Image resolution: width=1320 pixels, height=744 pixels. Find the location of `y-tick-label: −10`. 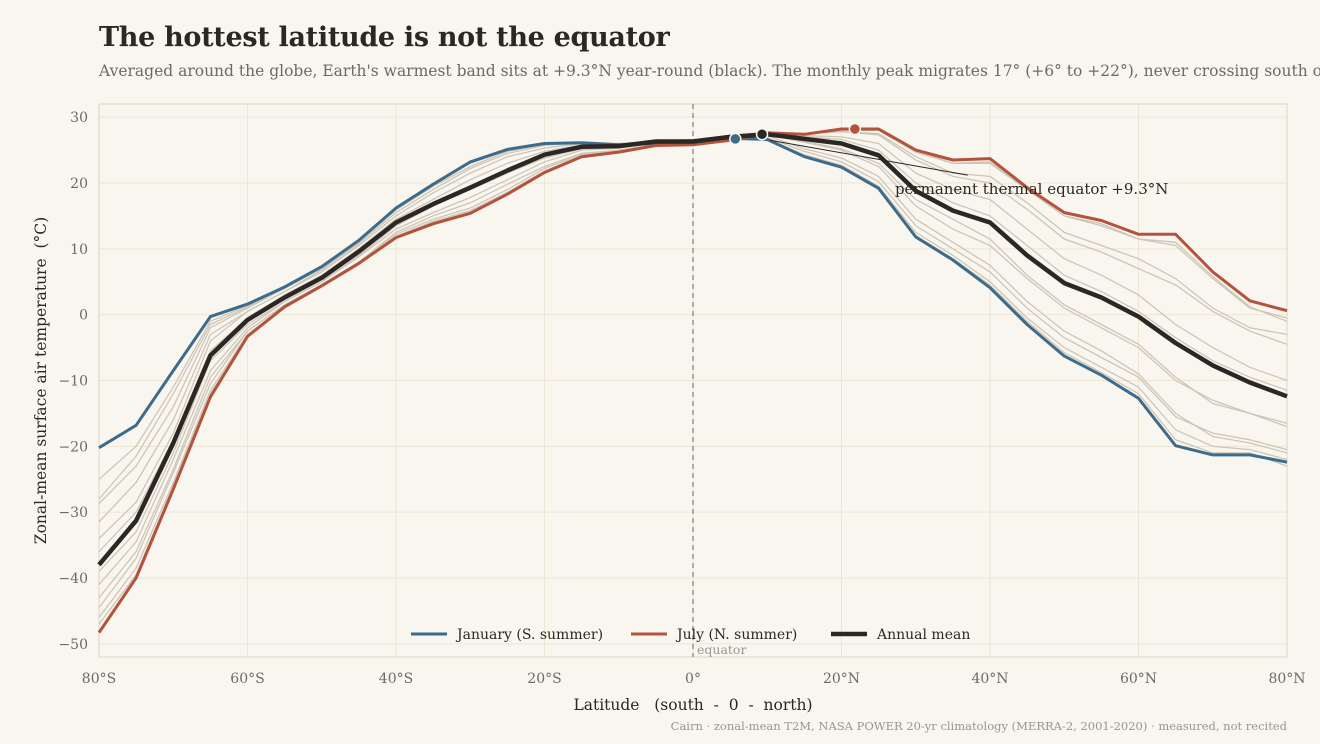

y-tick-label: −10 is located at coordinates (73, 382).